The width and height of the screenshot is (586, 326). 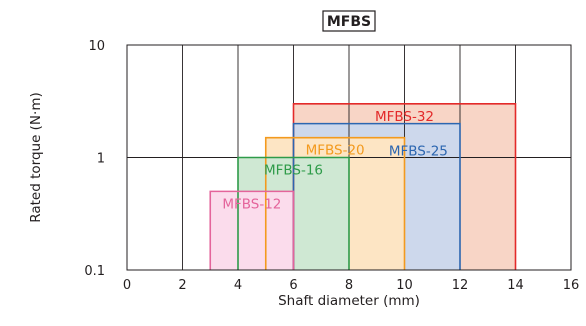 I want to click on x-tick-label: 10, so click(x=404, y=285).